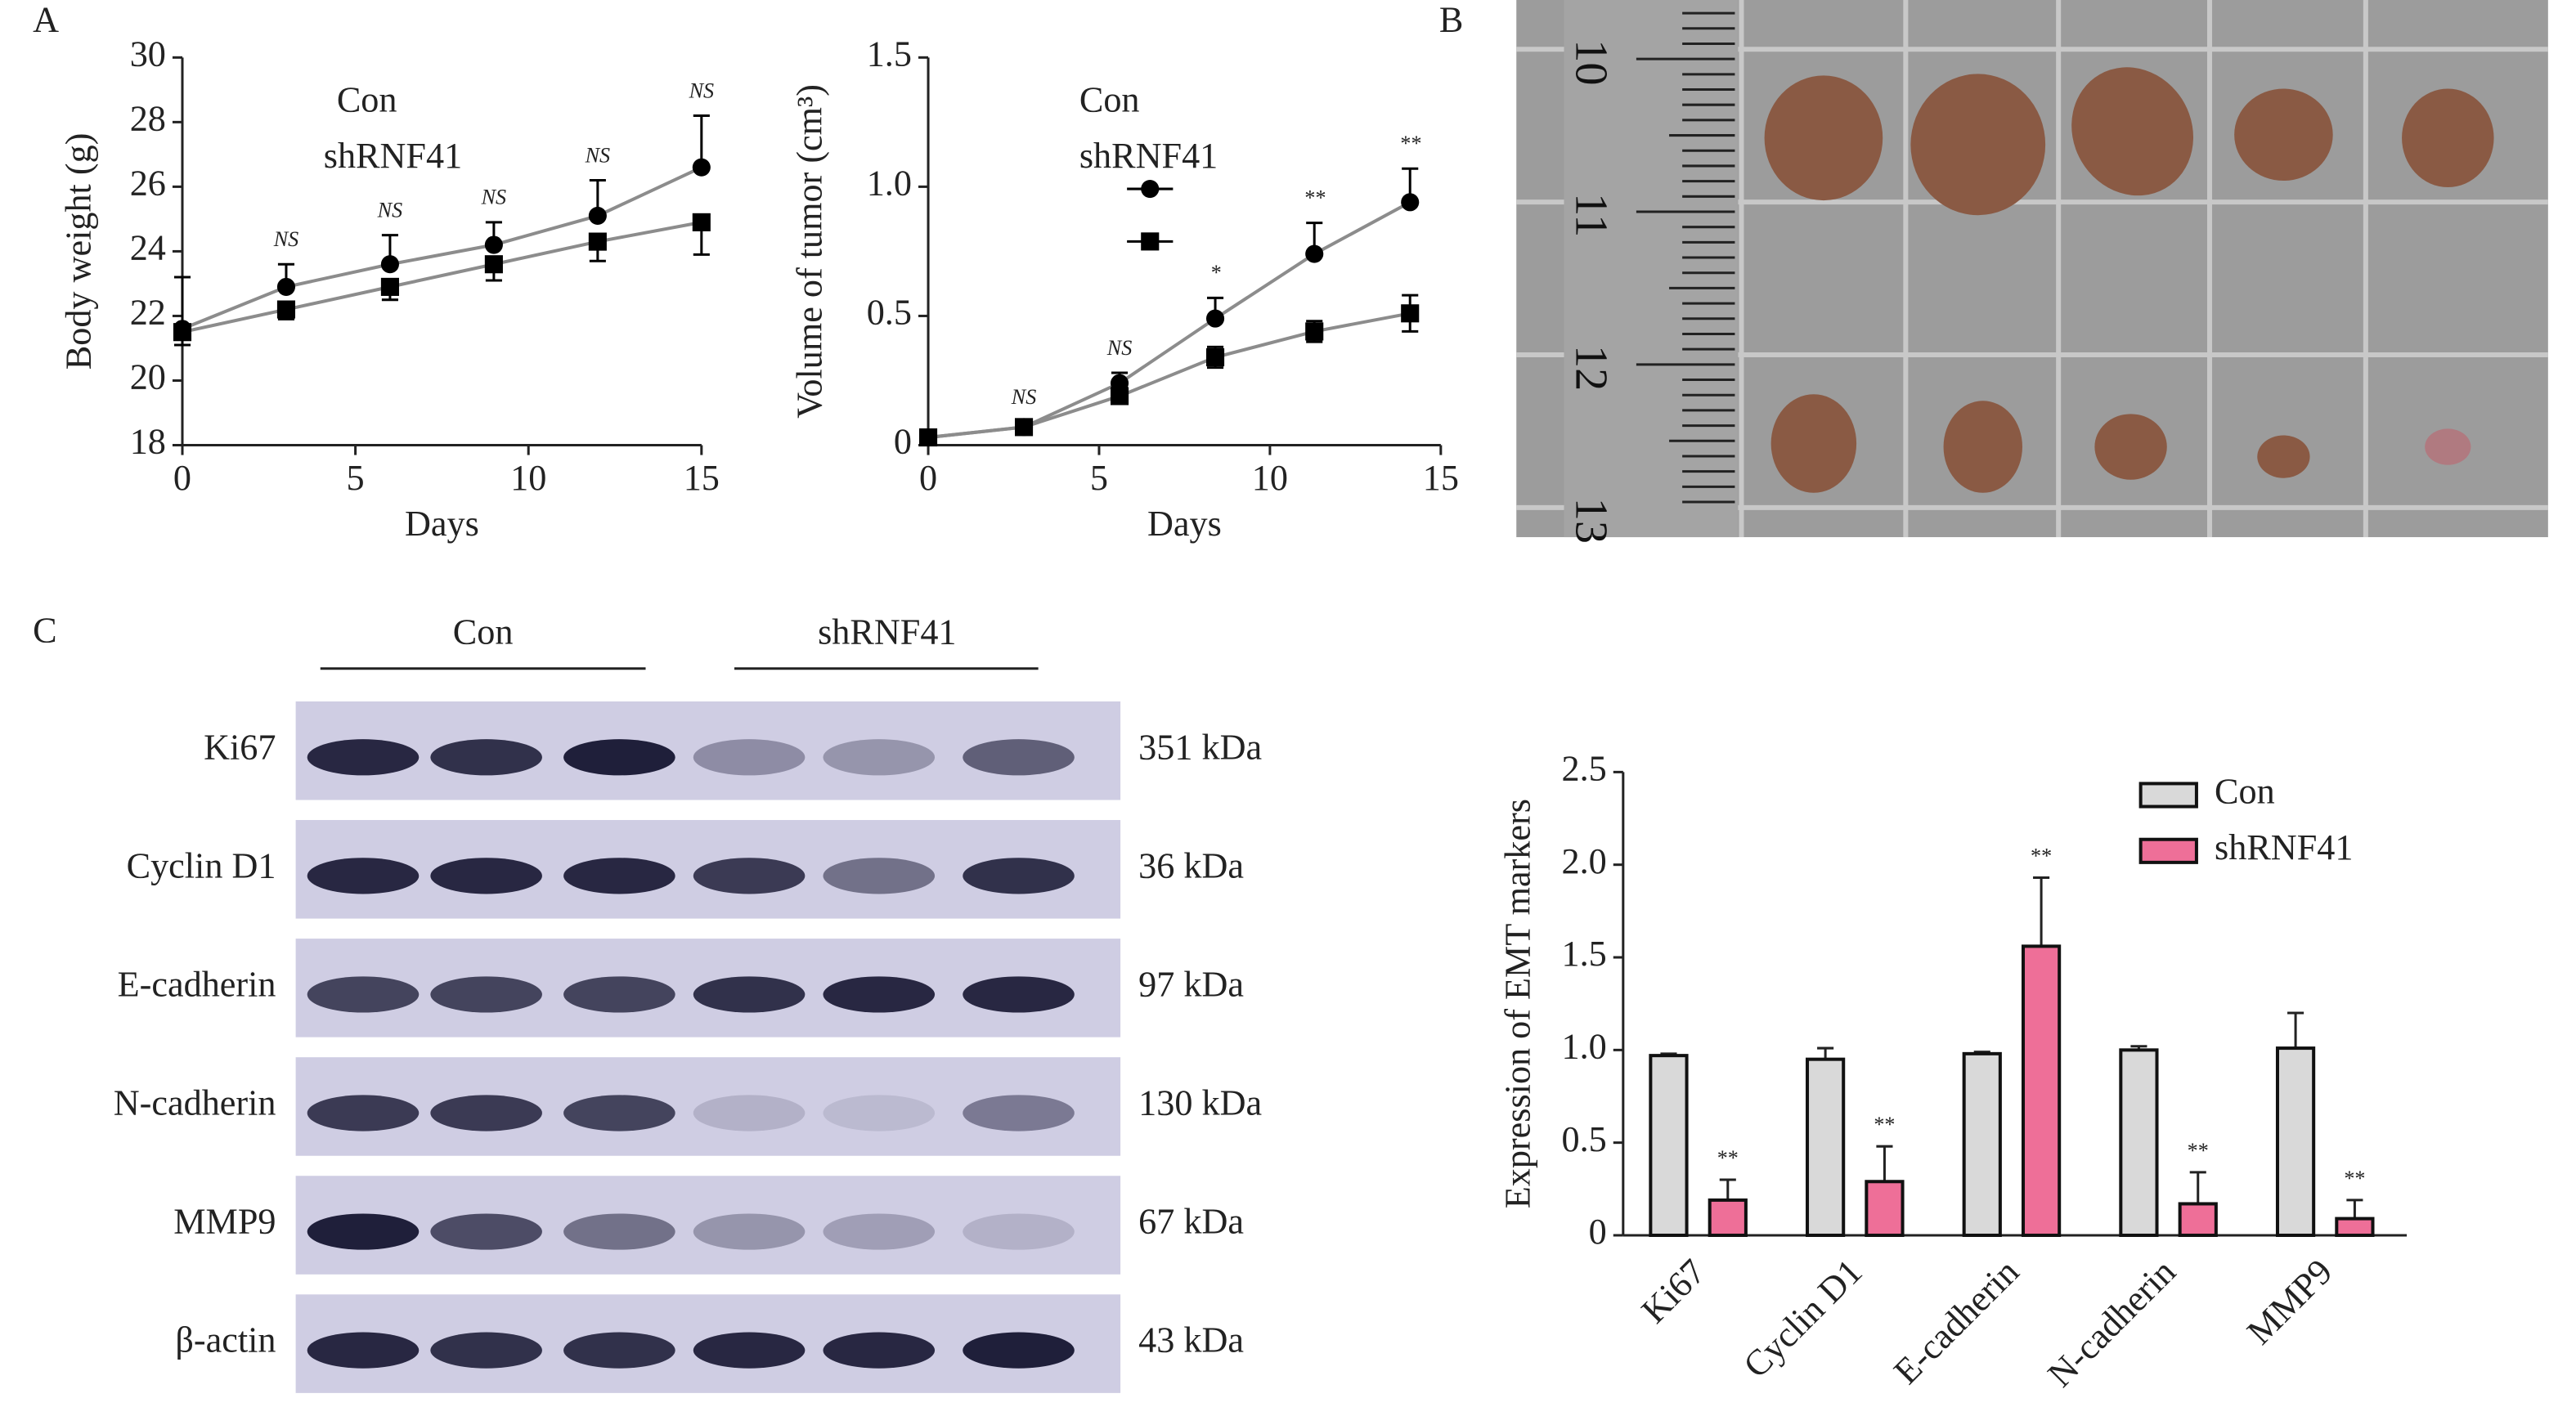 This screenshot has height=1416, width=2576. Describe the element at coordinates (148, 377) in the screenshot. I see `y-tick-label: 20` at that location.